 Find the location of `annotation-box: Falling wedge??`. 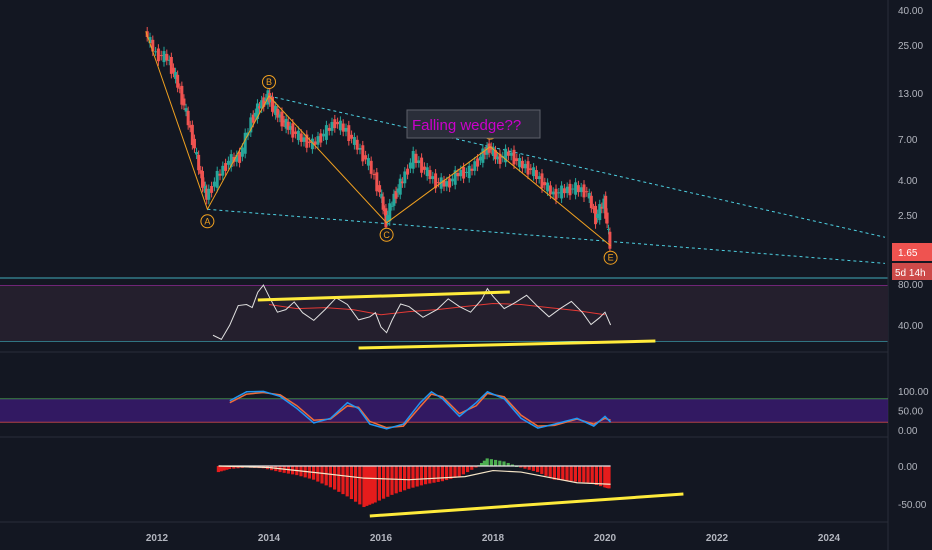

annotation-box: Falling wedge?? is located at coordinates (473, 124).